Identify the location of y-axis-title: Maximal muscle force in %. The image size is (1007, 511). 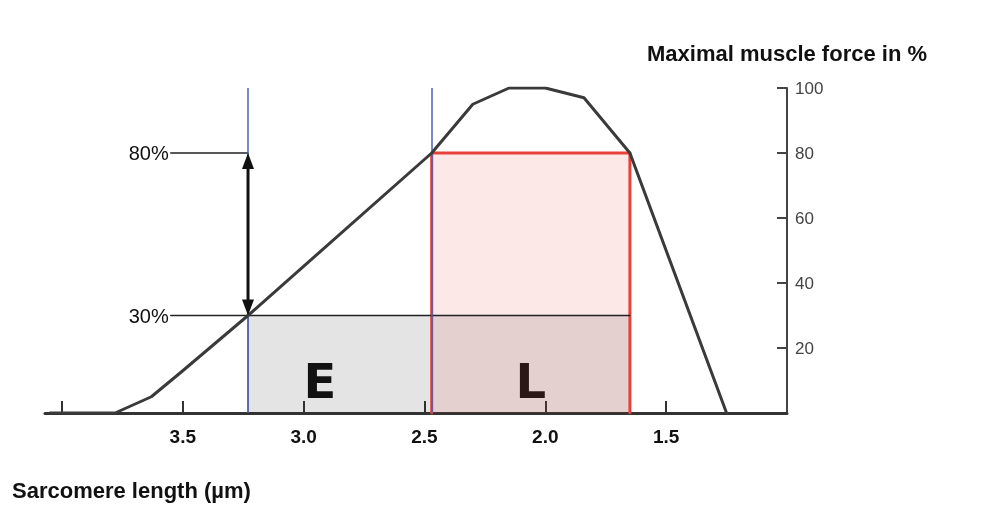
(787, 53).